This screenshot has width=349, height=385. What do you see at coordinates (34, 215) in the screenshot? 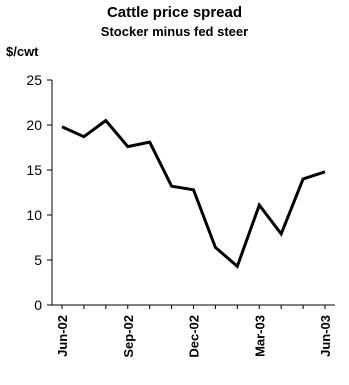
I see `y-tick-label: 10` at bounding box center [34, 215].